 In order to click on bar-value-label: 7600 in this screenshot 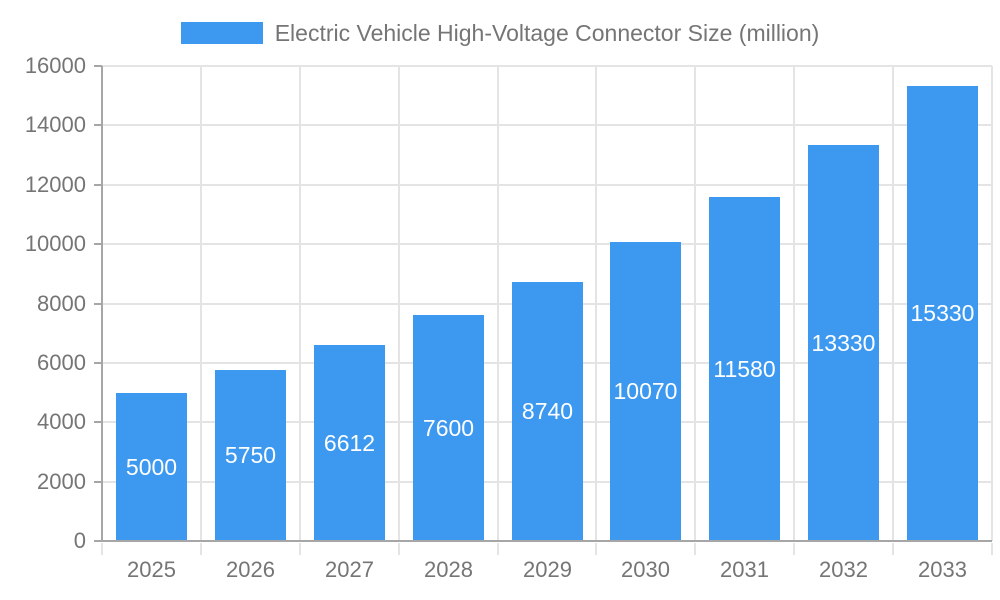, I will do `click(448, 427)`.